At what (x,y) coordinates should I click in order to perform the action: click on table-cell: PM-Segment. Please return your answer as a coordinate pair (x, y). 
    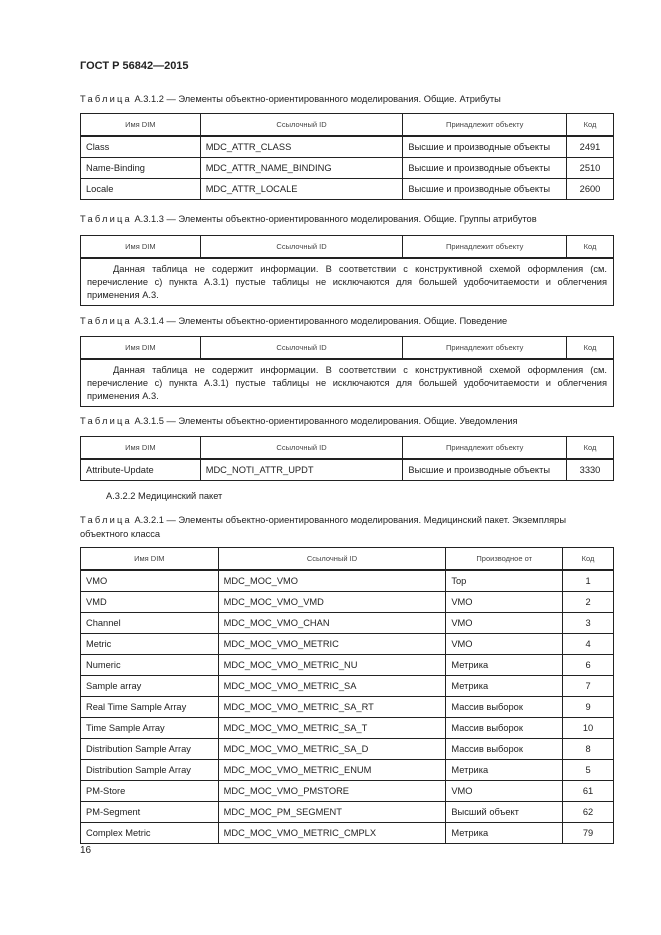
    Looking at the image, I should click on (149, 812).